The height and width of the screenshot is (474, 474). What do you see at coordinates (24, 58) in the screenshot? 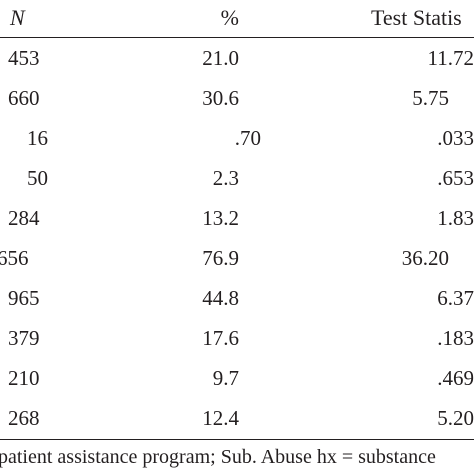
I see `cell-n: 453` at bounding box center [24, 58].